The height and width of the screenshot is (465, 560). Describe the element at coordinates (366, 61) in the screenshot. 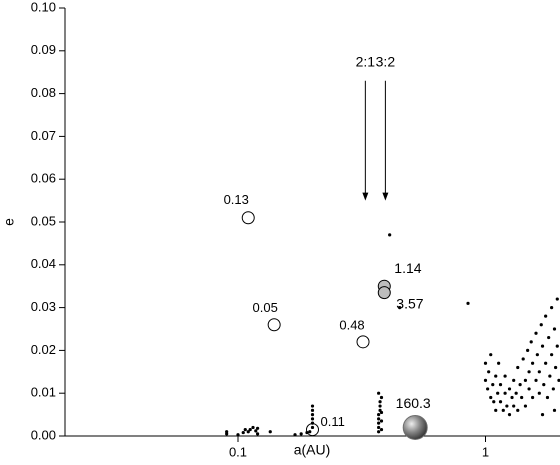

I see `annotation-label: 2:1` at that location.